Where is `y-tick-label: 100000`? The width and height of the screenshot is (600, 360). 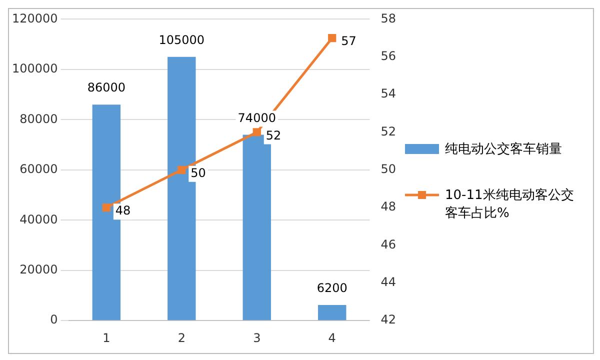 y-tick-label: 100000 is located at coordinates (35, 69).